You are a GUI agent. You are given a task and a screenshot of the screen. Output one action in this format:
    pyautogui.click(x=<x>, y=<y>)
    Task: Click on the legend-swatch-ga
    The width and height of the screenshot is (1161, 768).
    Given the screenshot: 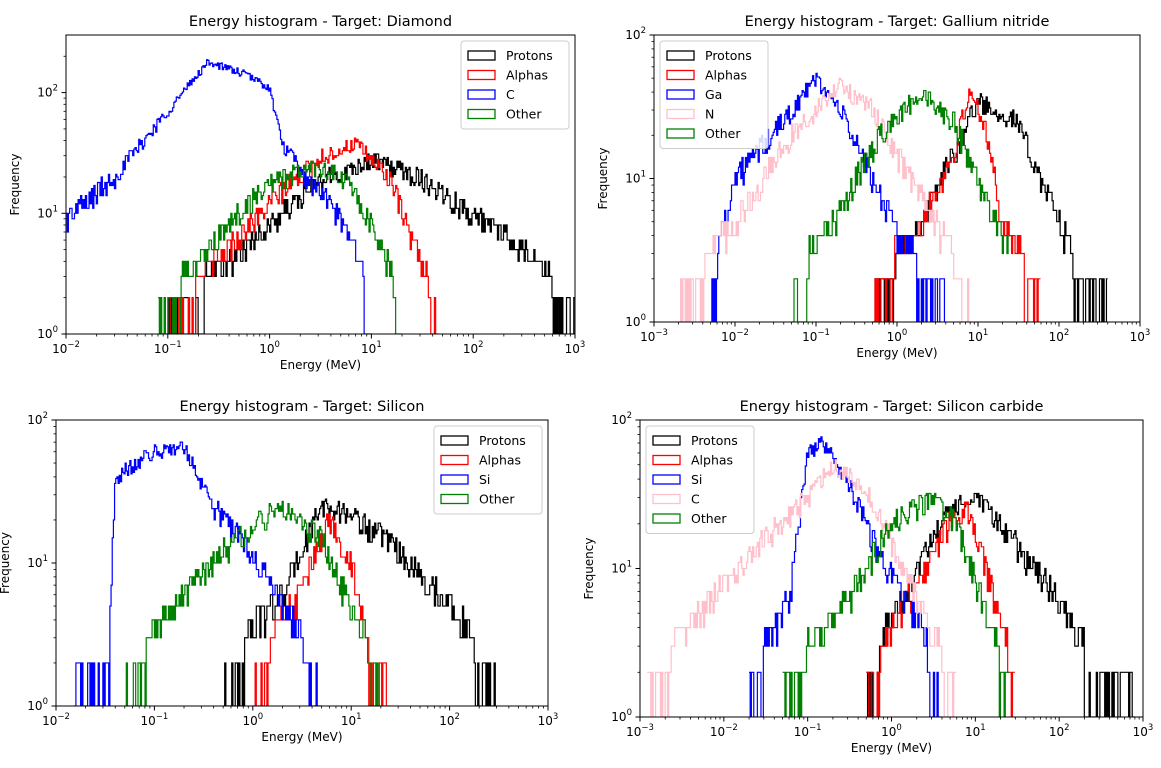 What is the action you would take?
    pyautogui.click(x=680, y=94)
    